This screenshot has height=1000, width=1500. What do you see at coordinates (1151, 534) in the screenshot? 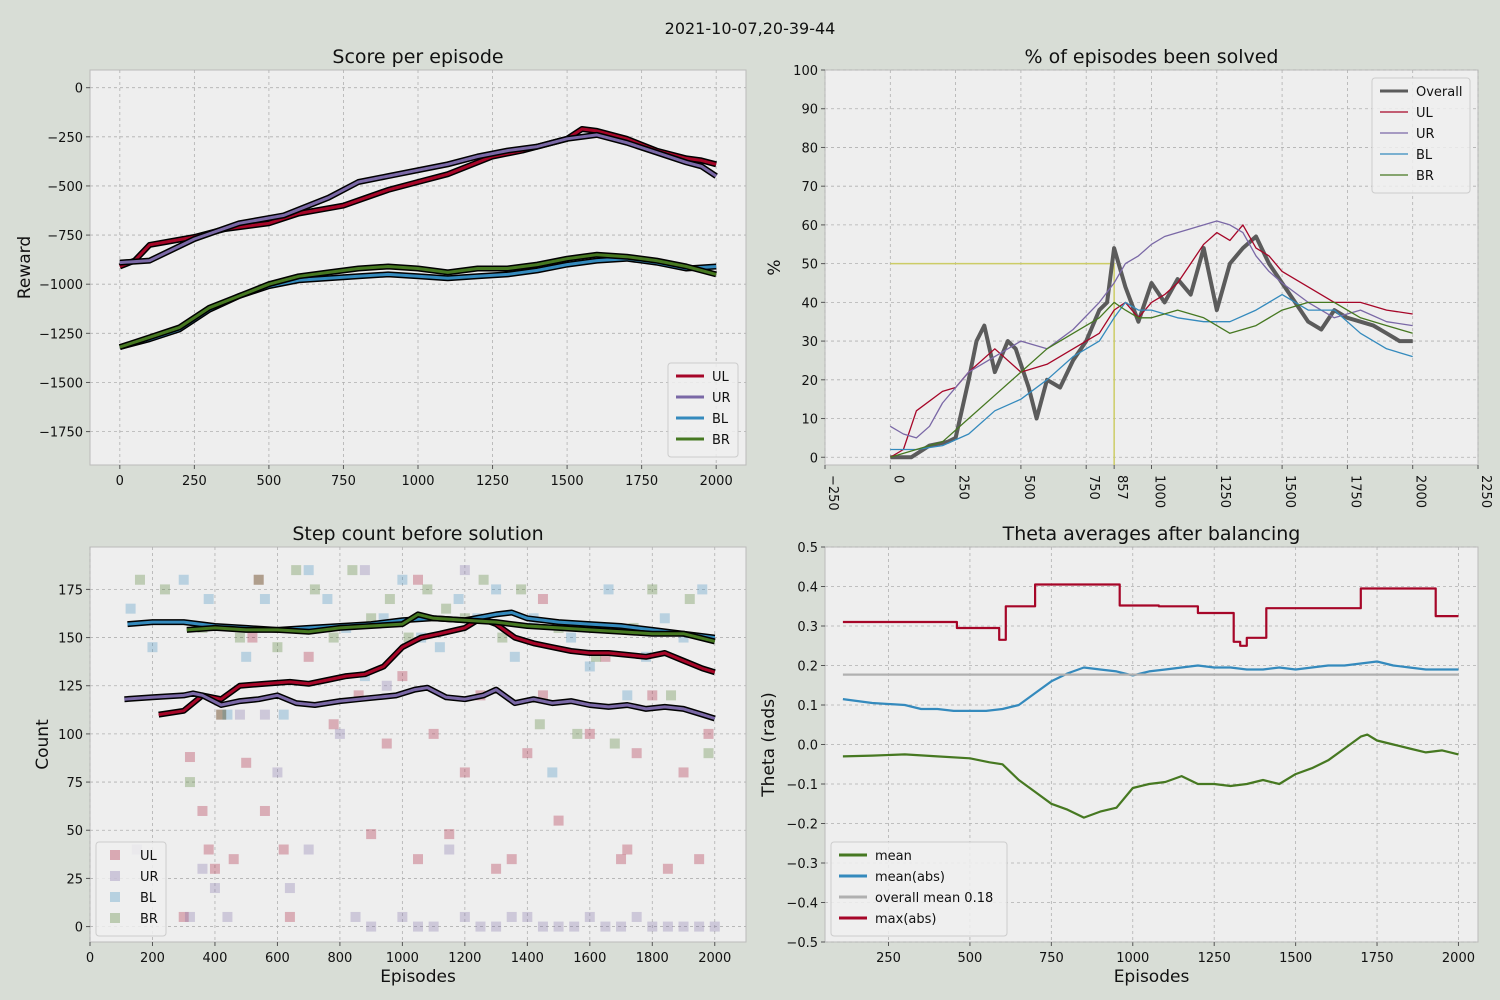
I see `chart-title: Theta averages after balancing` at bounding box center [1151, 534].